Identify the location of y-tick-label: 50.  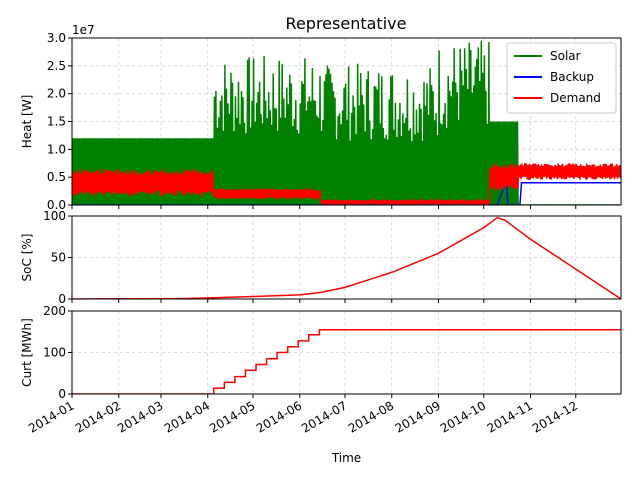
(58, 258).